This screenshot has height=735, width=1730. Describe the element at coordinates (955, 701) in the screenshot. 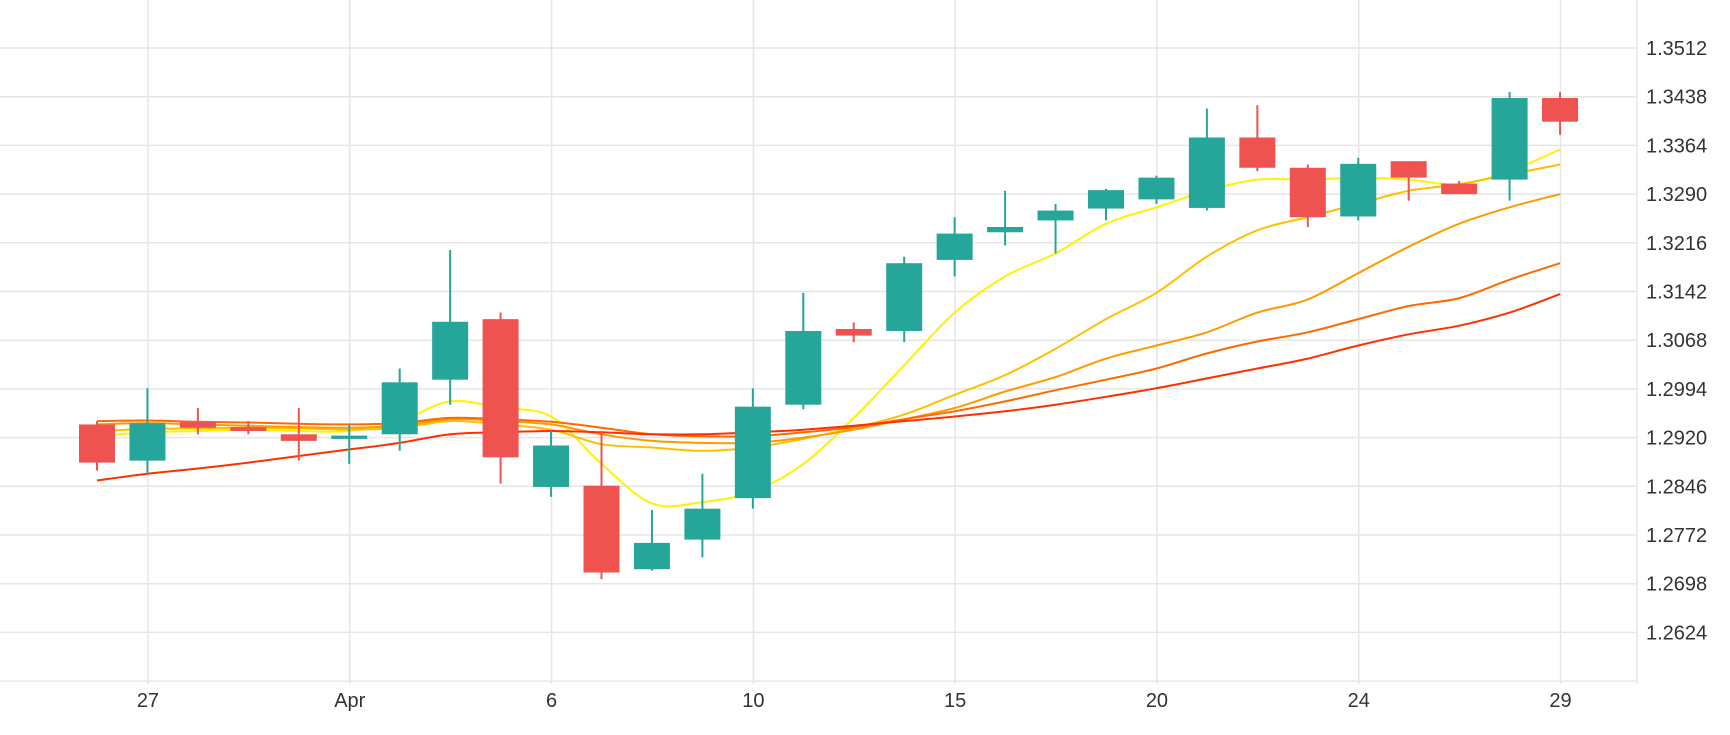

I see `x-tick-label: 15` at that location.